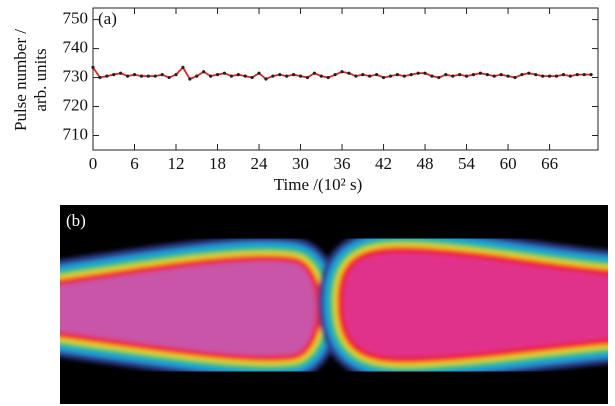  What do you see at coordinates (76, 46) in the screenshot?
I see `y-tick-label: 740` at bounding box center [76, 46].